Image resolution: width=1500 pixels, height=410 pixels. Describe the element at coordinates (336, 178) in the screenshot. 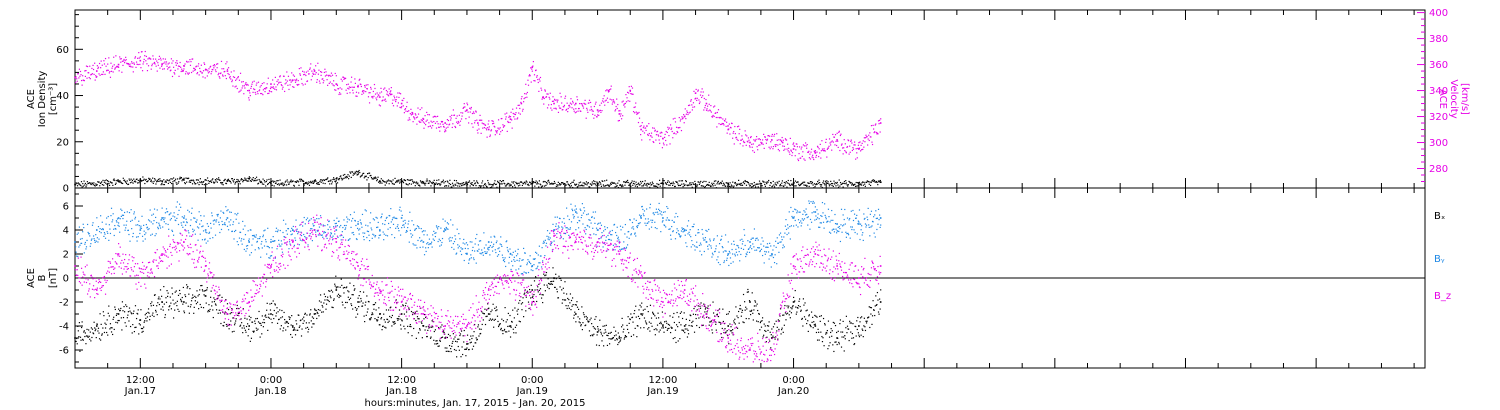

I see `density-point` at that location.